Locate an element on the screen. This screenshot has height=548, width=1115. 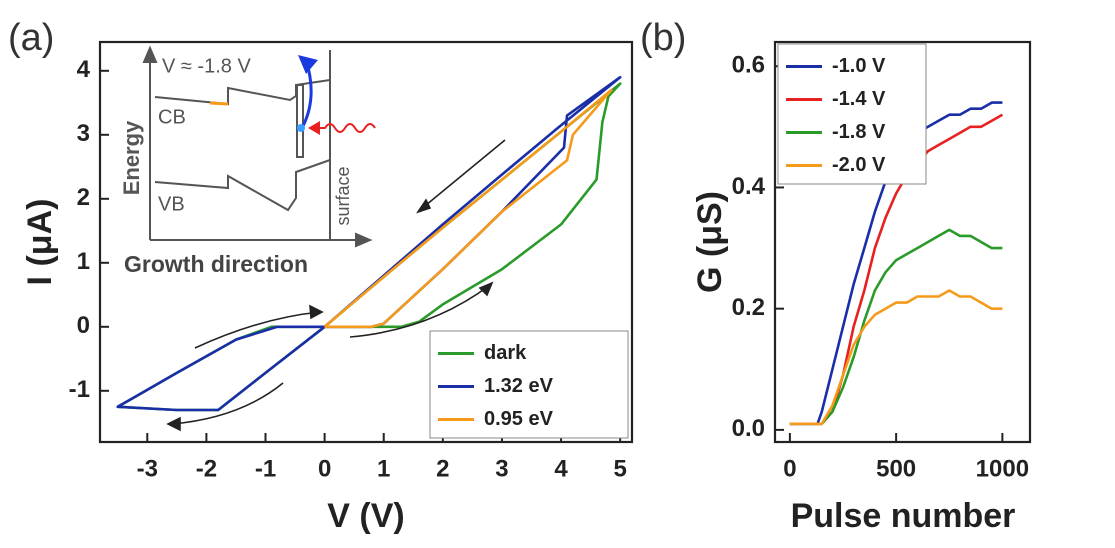
inset-label: CB is located at coordinates (172, 117).